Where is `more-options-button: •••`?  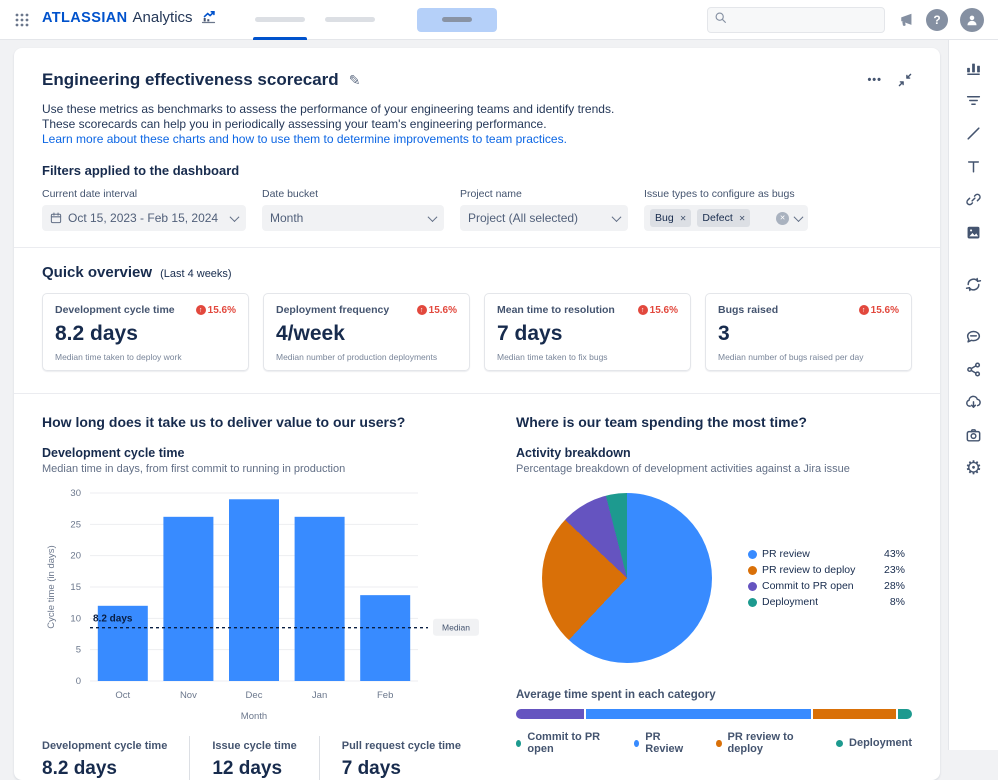 more-options-button: ••• is located at coordinates (874, 80).